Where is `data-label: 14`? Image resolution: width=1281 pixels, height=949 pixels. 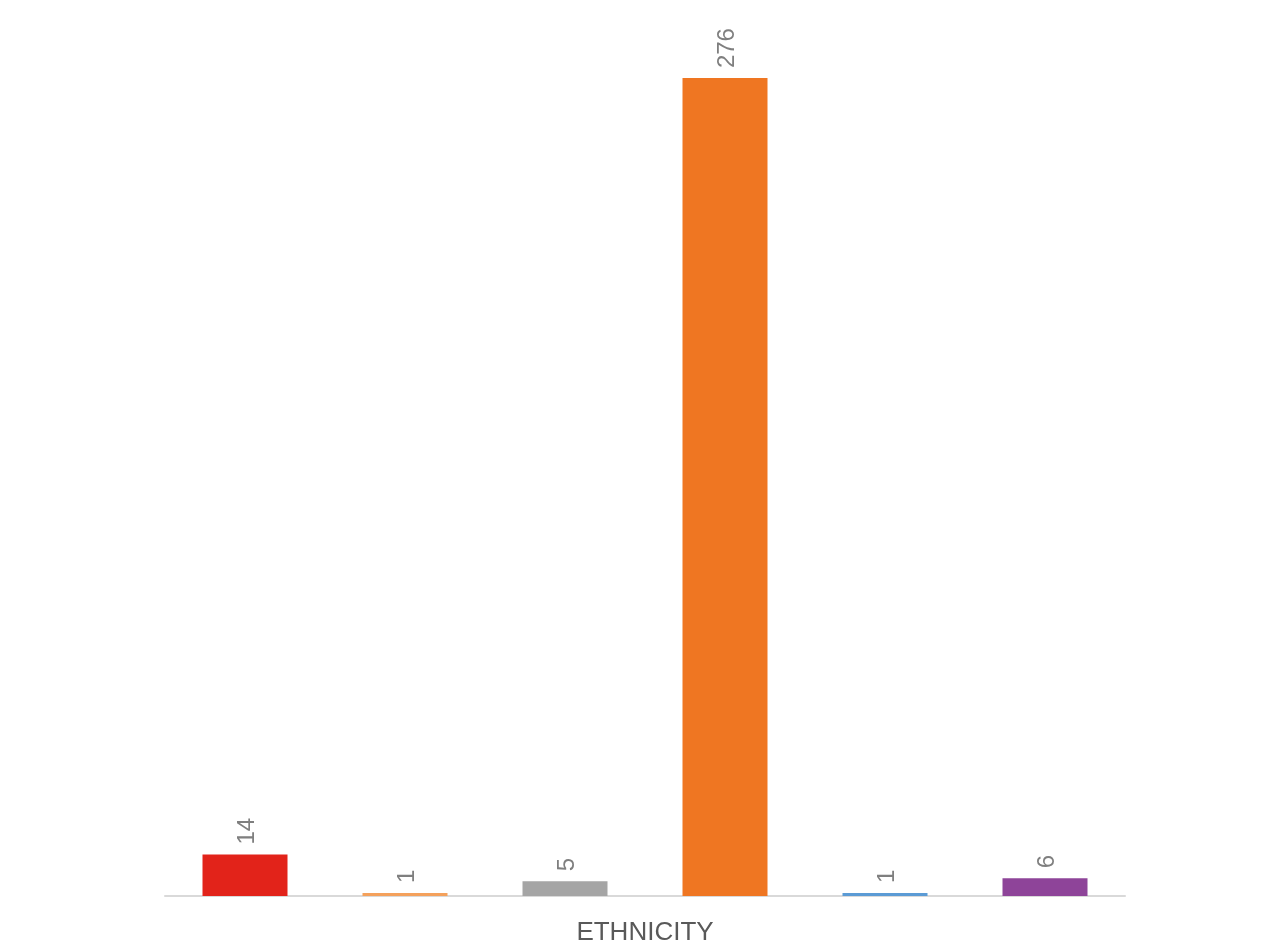 data-label: 14 is located at coordinates (245, 831).